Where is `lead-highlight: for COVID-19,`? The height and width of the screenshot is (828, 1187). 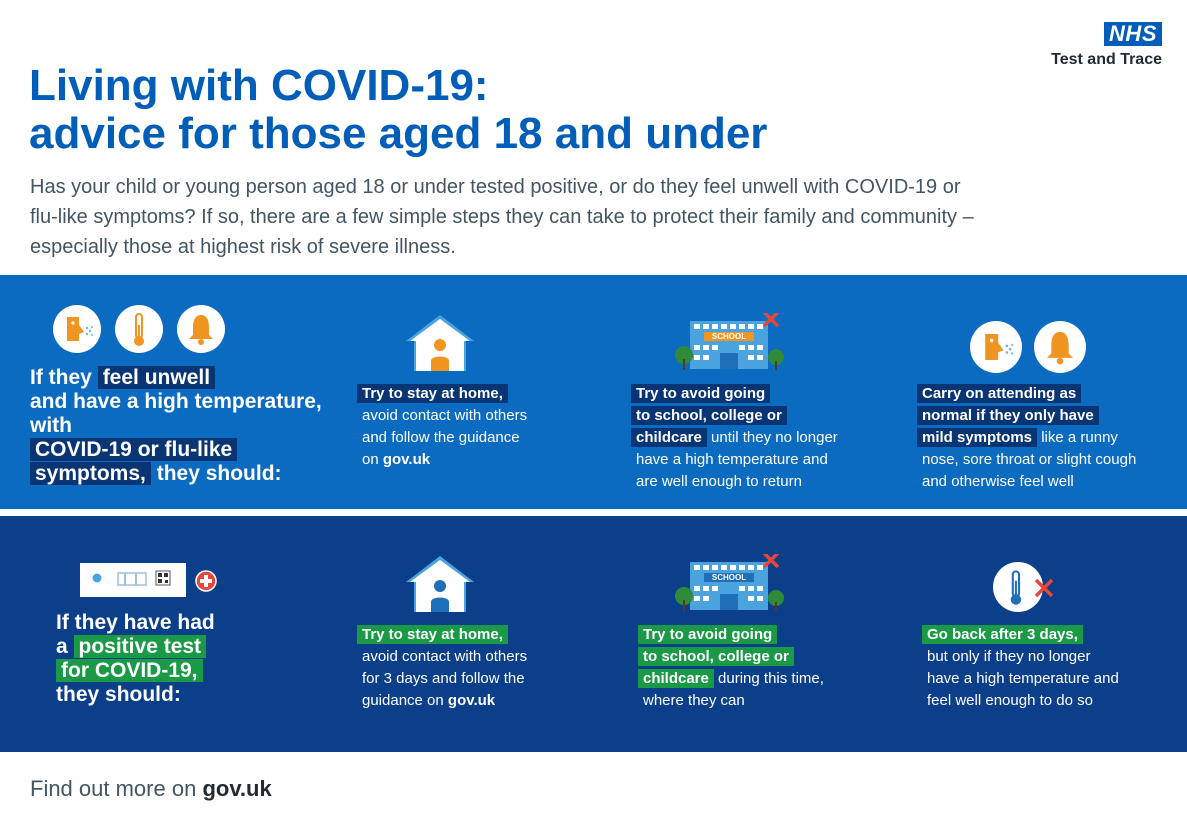
lead-highlight: for COVID-19, is located at coordinates (129, 670).